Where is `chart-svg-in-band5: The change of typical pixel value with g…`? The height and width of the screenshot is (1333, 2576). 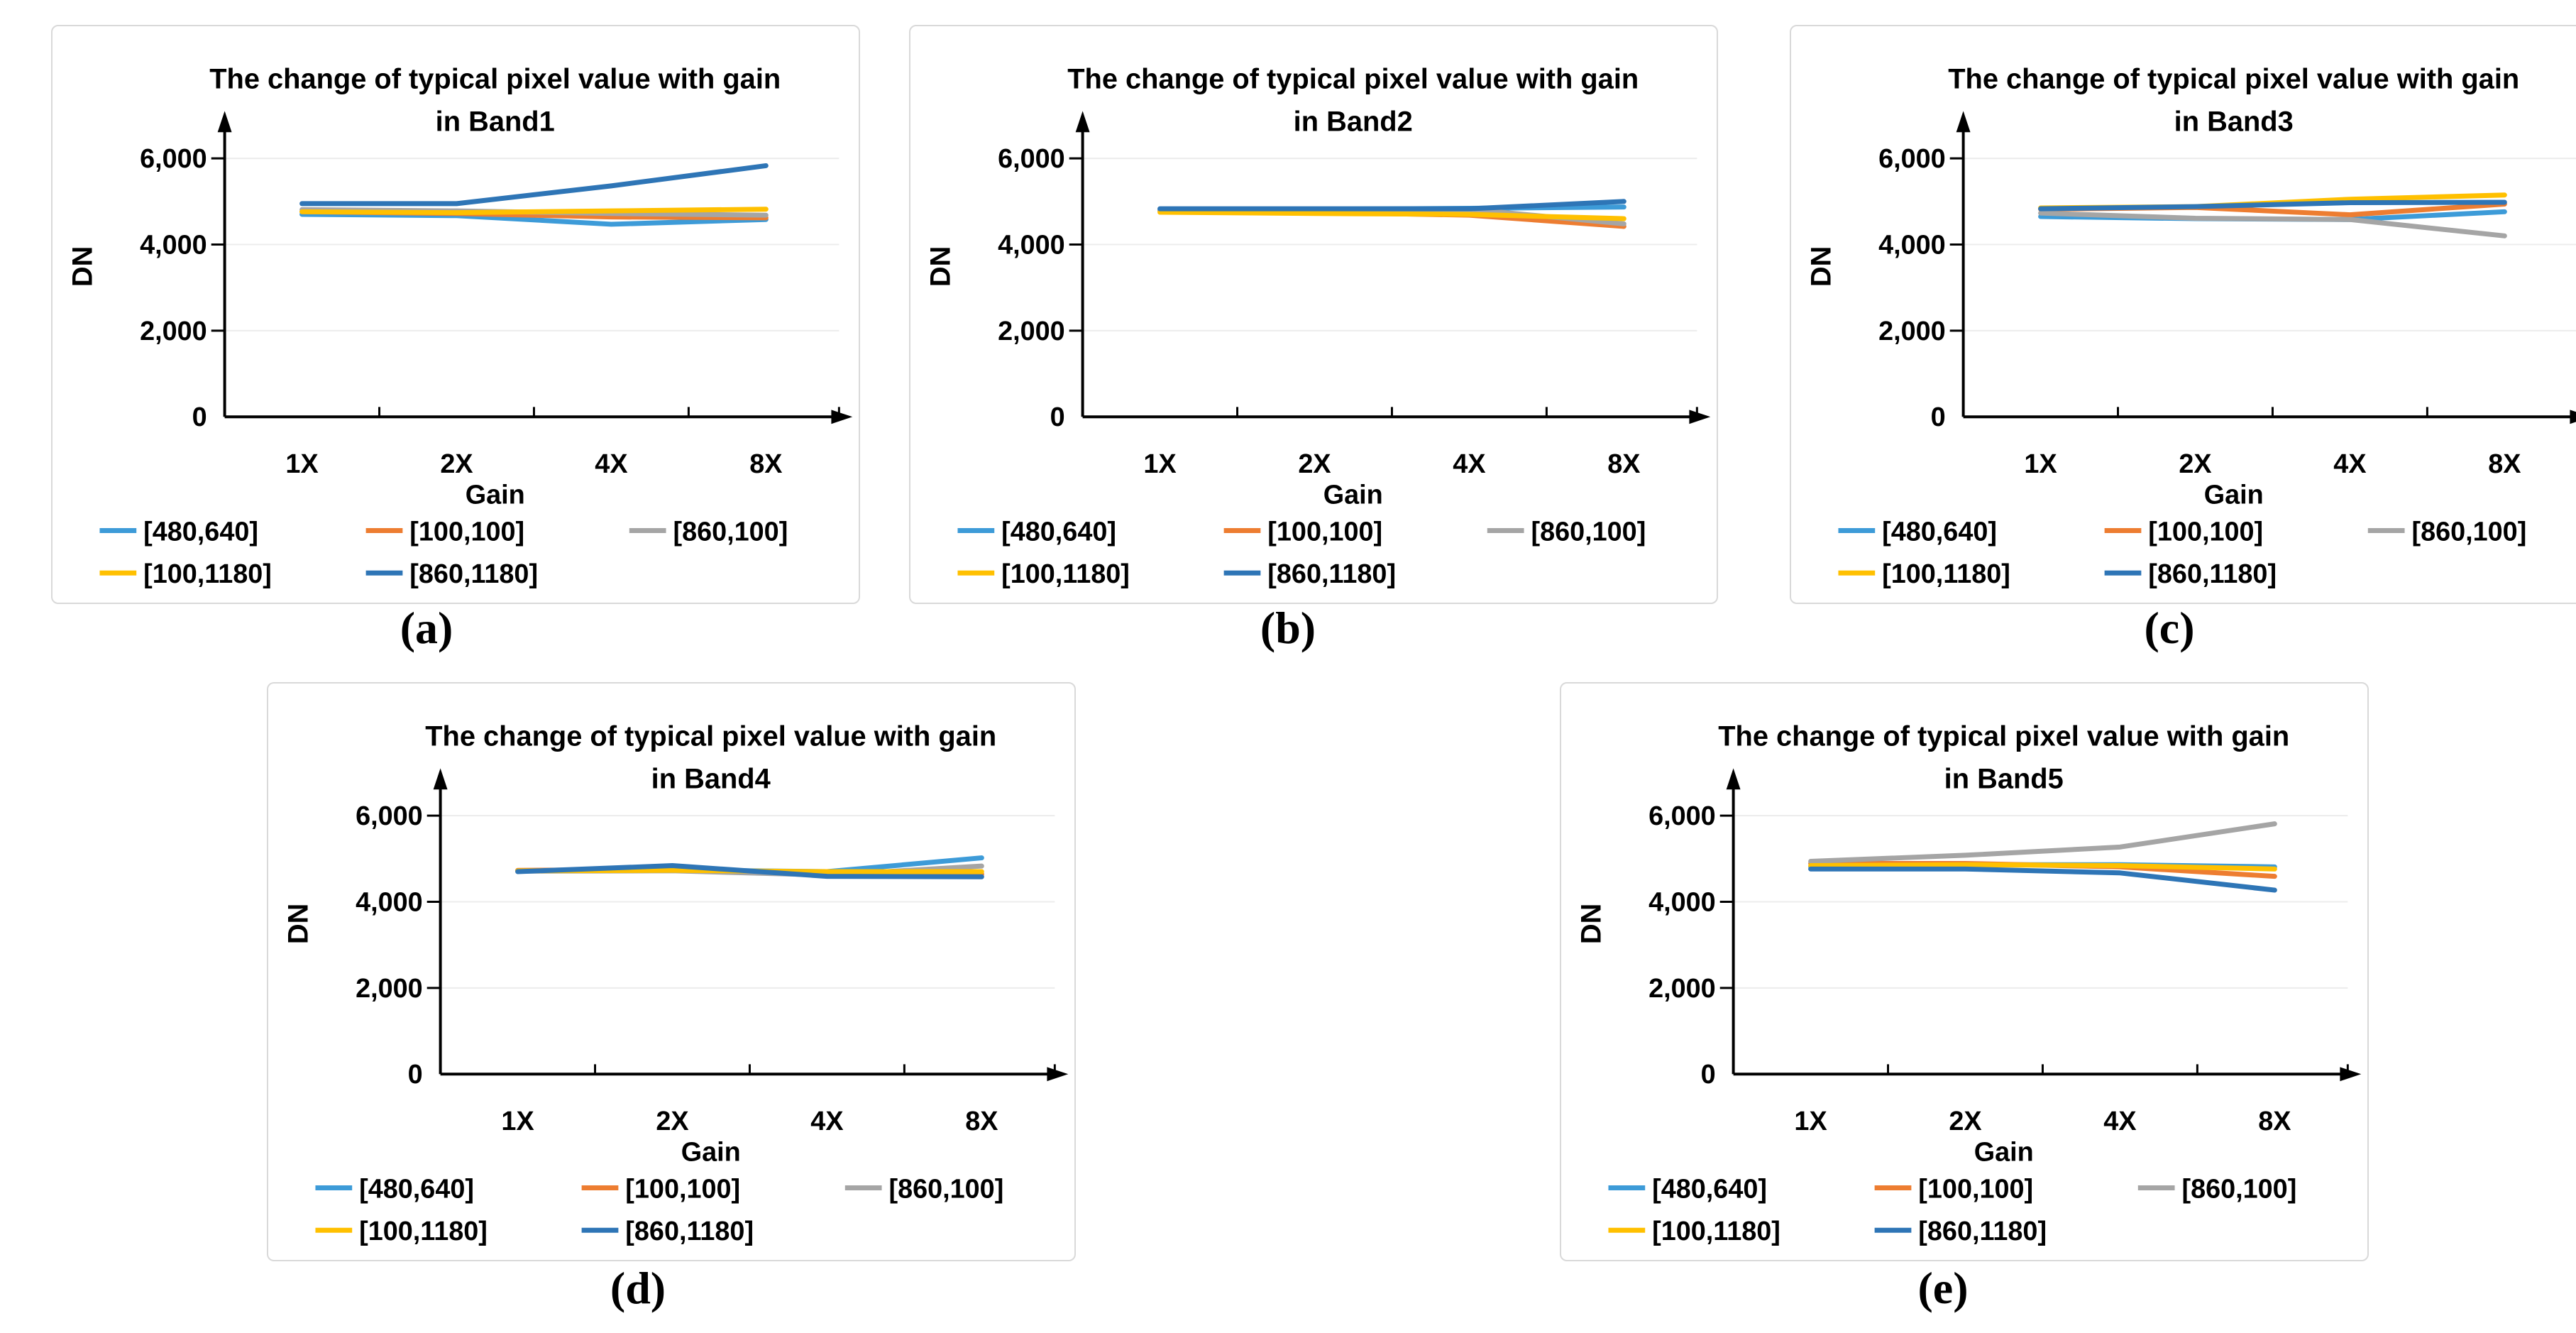
chart-svg-in-band5: The change of typical pixel value with g… is located at coordinates (1969, 983).